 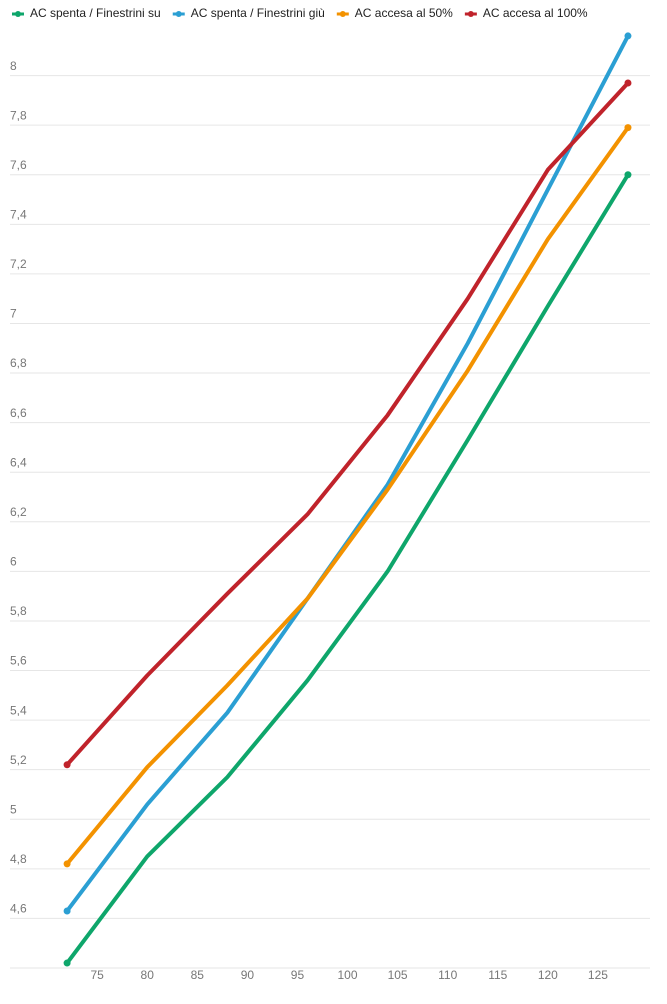 I want to click on legend-item: AC accesa al 50%, so click(x=394, y=13).